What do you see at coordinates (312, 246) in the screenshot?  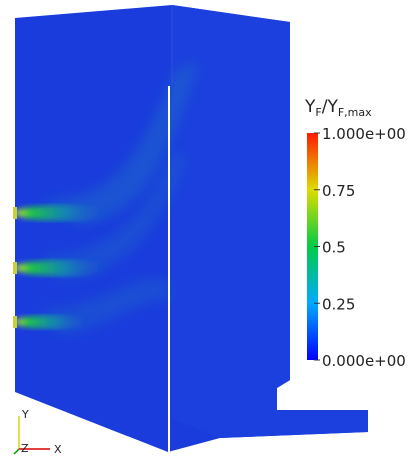 I see `colorbar-ramp` at bounding box center [312, 246].